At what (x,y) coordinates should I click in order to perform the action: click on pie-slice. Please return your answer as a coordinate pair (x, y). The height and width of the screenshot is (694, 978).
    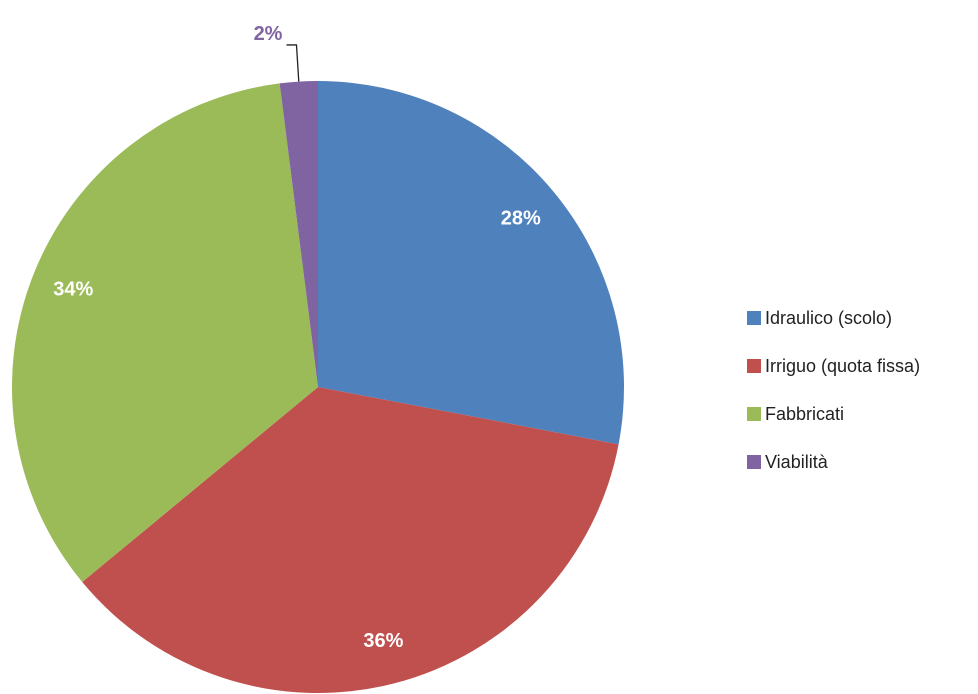
    Looking at the image, I should click on (298, 234).